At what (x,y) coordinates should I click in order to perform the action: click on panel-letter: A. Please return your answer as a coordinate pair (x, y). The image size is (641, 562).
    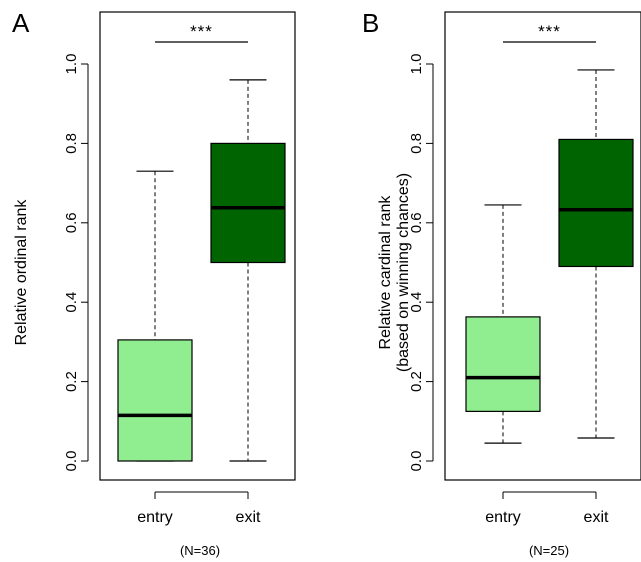
    Looking at the image, I should click on (21, 23).